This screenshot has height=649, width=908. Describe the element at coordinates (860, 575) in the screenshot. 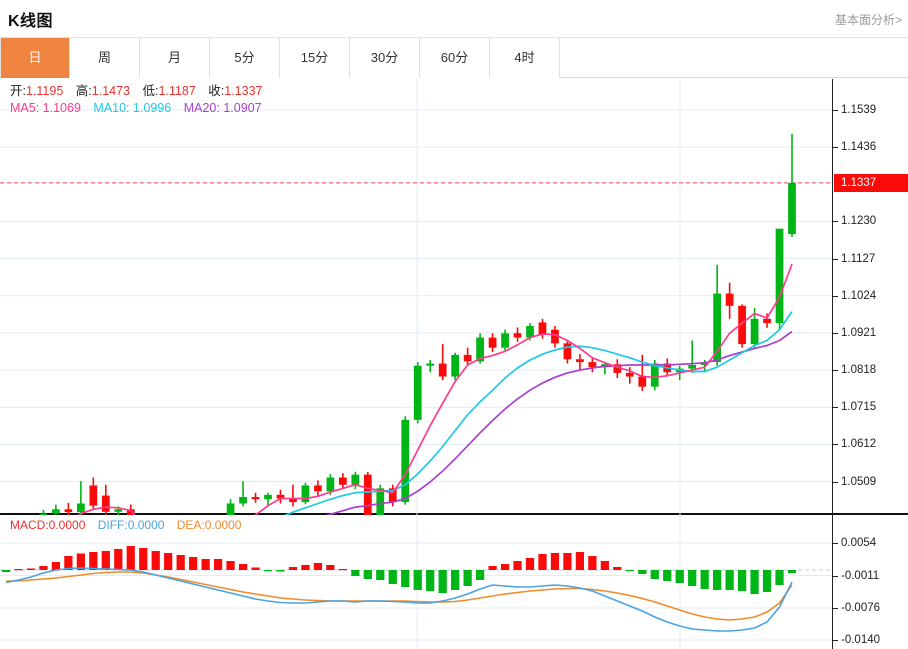

I see `macd-axis-label: -0.0011` at that location.